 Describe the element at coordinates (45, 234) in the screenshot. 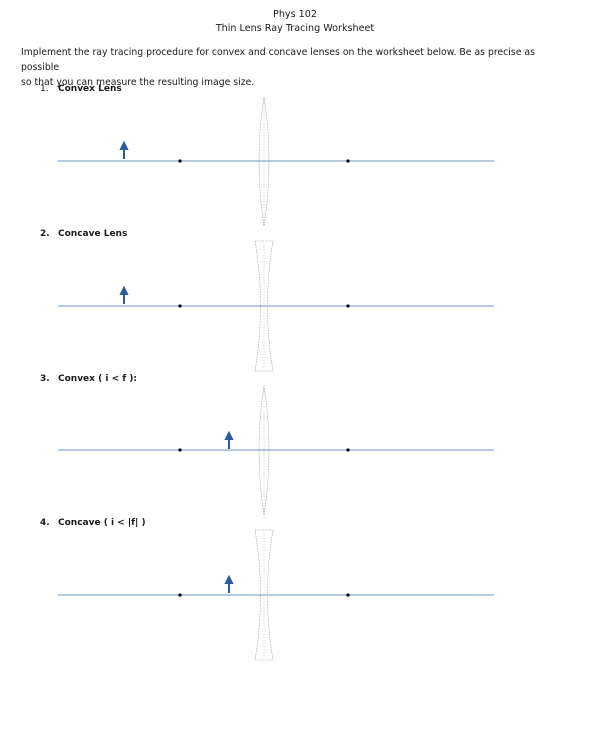

I see `problem-2-number: 2.` at that location.